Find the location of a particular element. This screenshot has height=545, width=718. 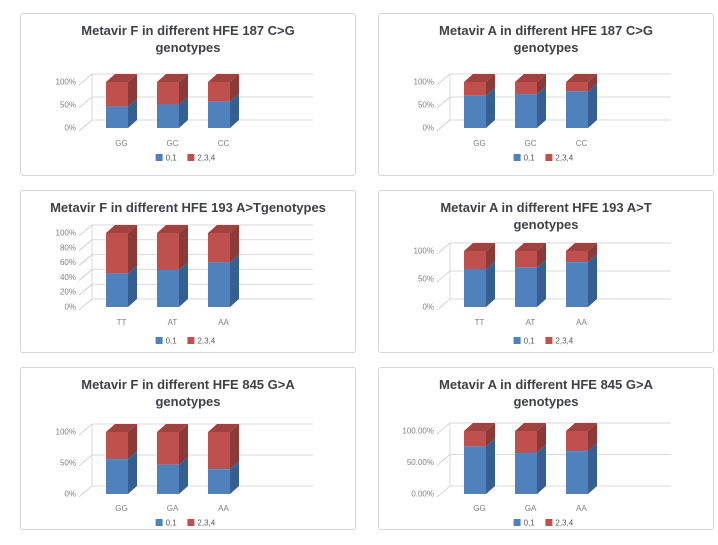

category-label: AT is located at coordinates (531, 322).